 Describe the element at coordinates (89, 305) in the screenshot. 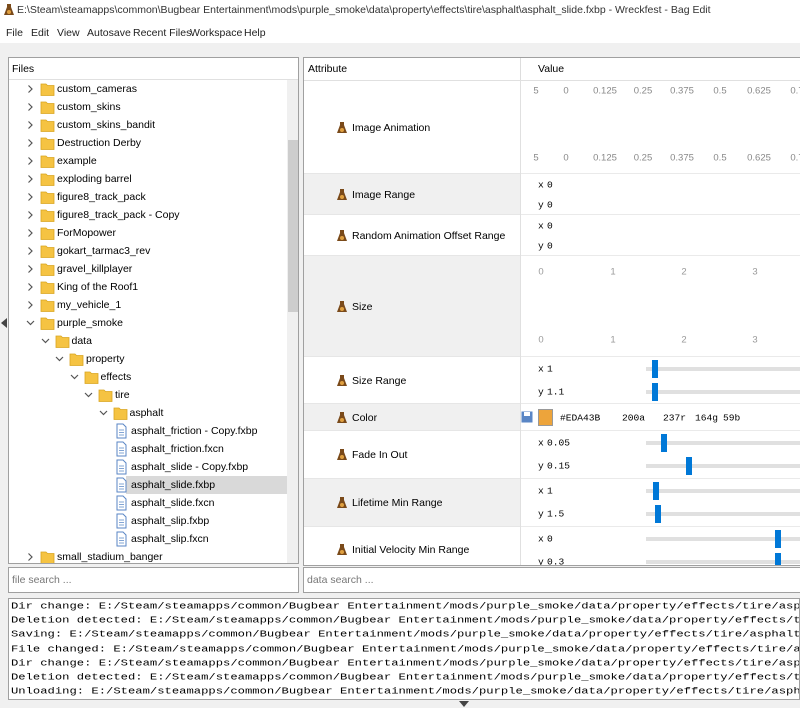

I see `tree-label: my_vehicle_1` at that location.